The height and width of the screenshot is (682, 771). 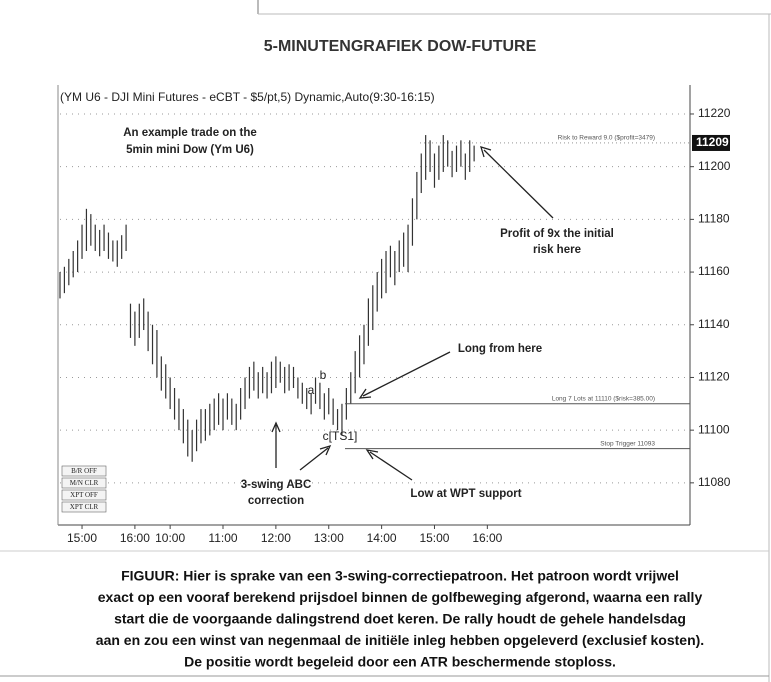 What do you see at coordinates (500, 349) in the screenshot?
I see `annotation: Long from here` at bounding box center [500, 349].